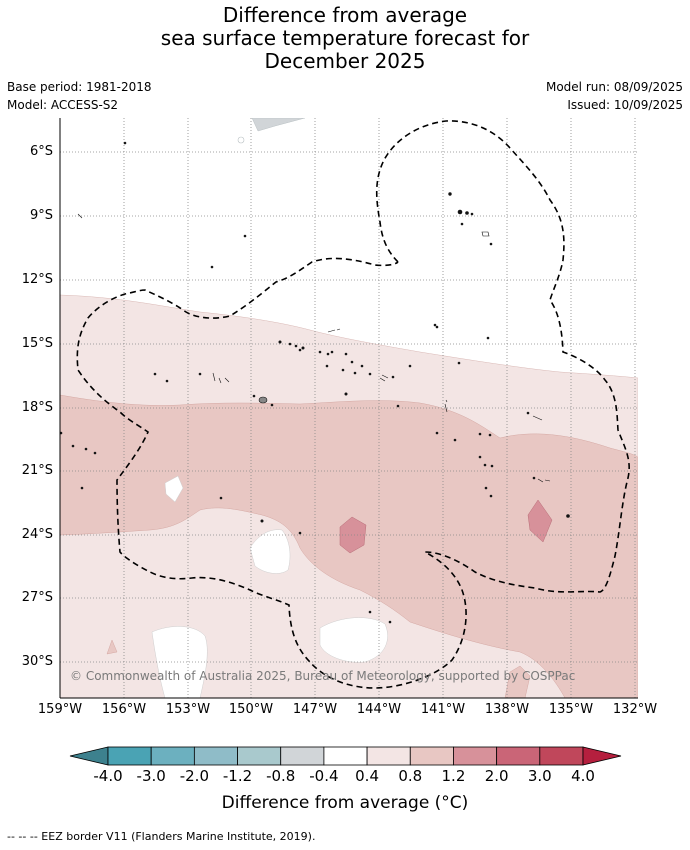  I want to click on colorbar-extend-high, so click(602, 756).